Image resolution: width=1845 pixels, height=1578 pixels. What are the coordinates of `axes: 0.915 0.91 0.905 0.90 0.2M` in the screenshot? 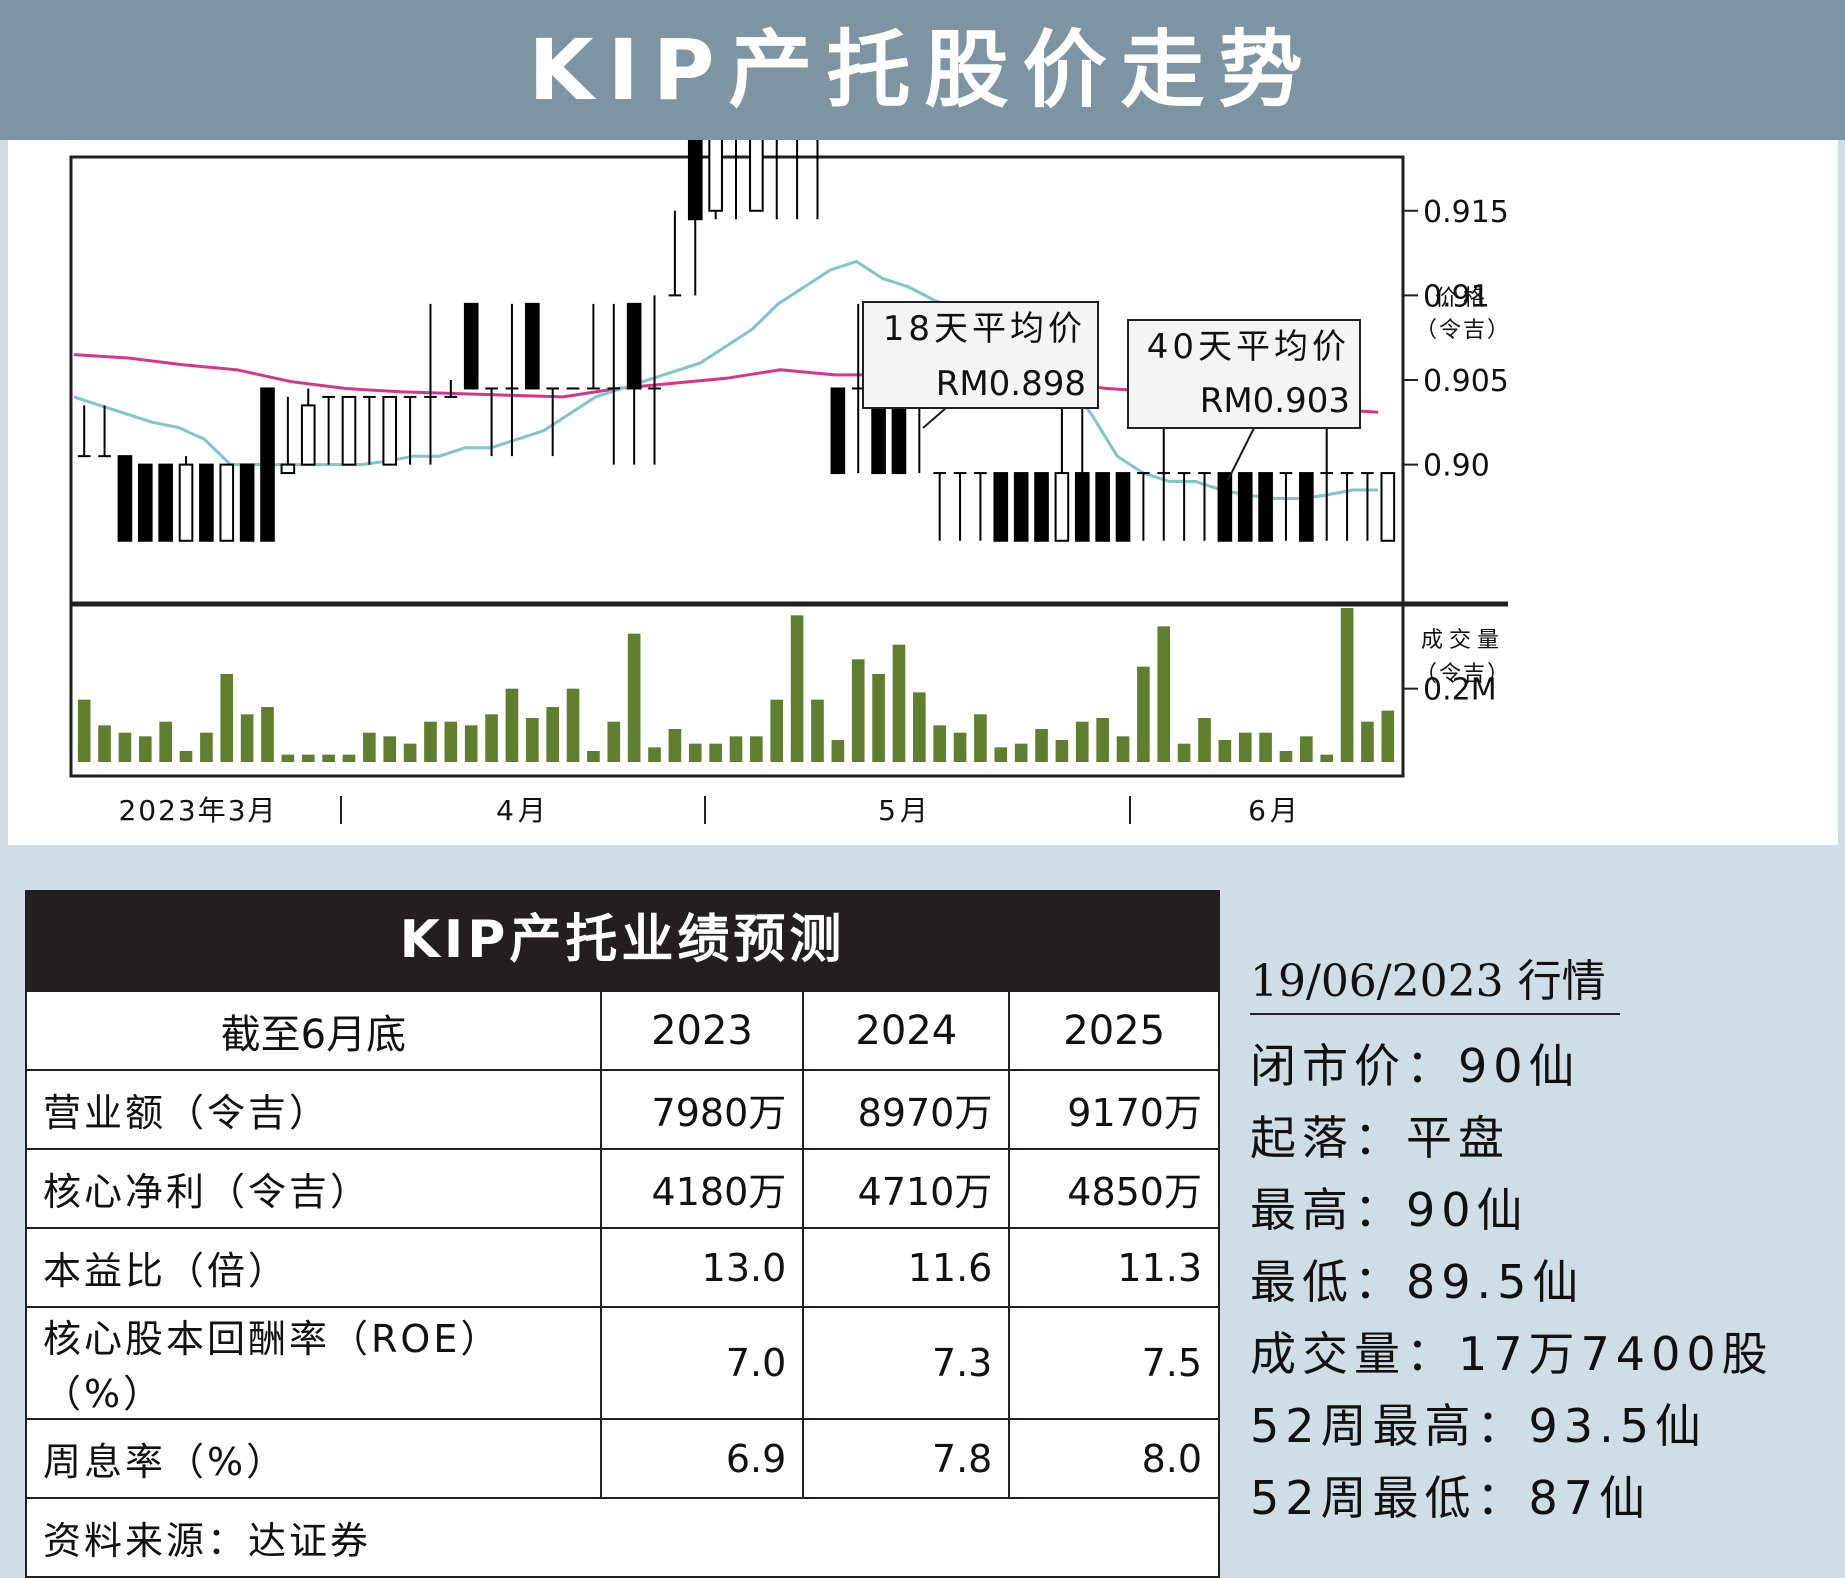 It's located at (1456, 451).